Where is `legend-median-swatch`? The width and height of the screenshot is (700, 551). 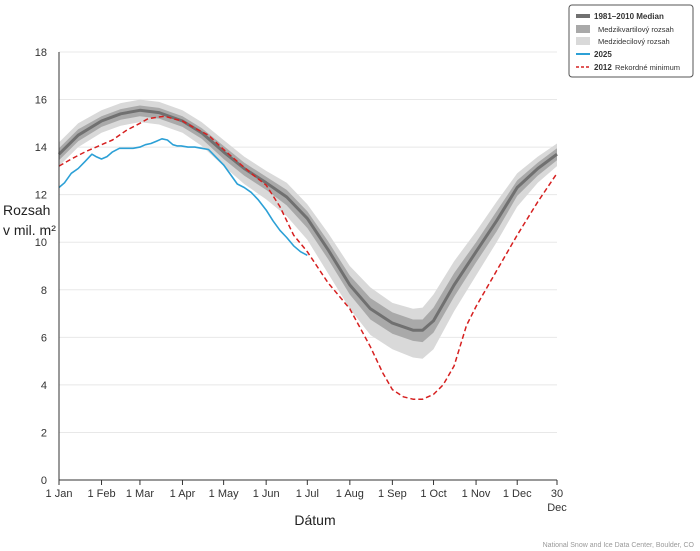 legend-median-swatch is located at coordinates (583, 16).